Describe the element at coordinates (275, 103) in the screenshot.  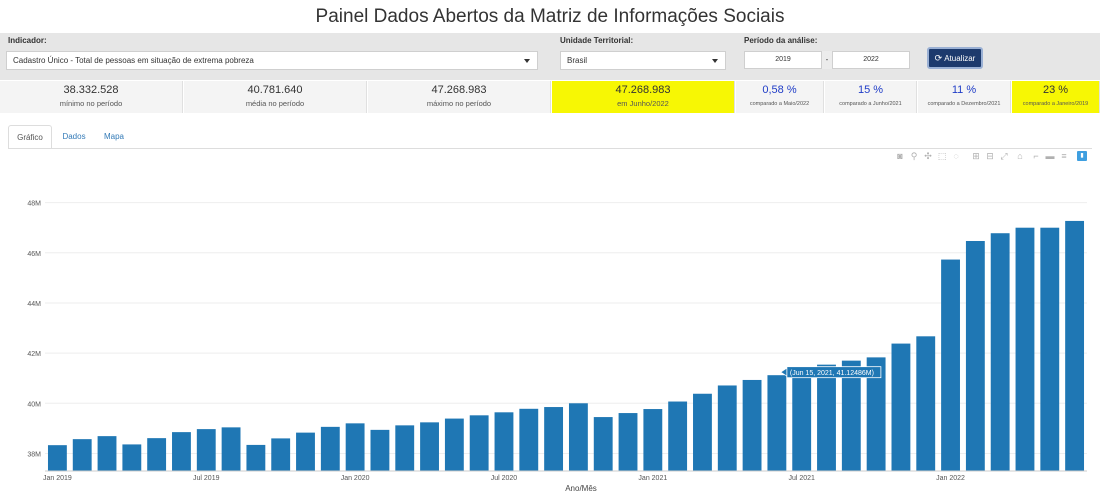
I see `stat-label: média no período` at that location.